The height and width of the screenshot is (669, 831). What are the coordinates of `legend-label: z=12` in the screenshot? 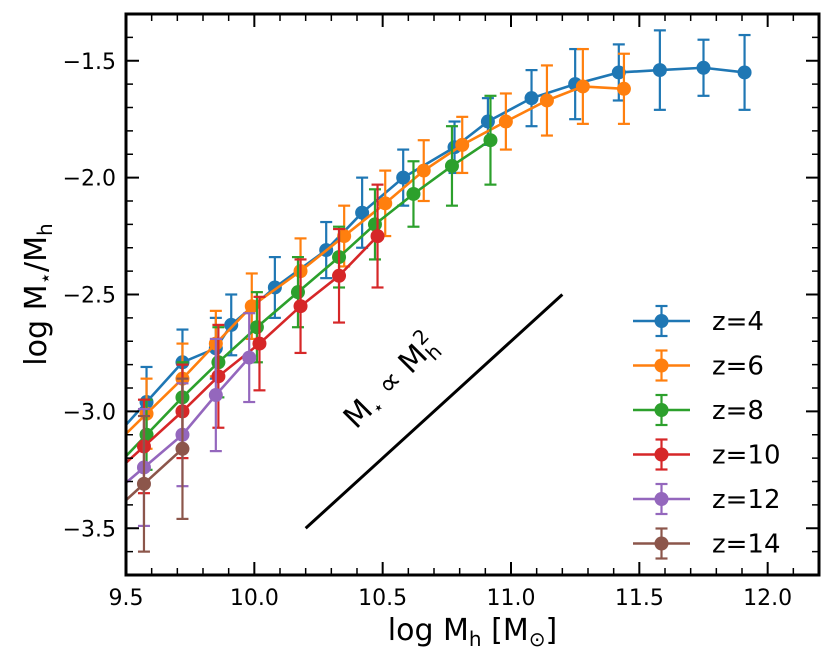 It's located at (746, 500).